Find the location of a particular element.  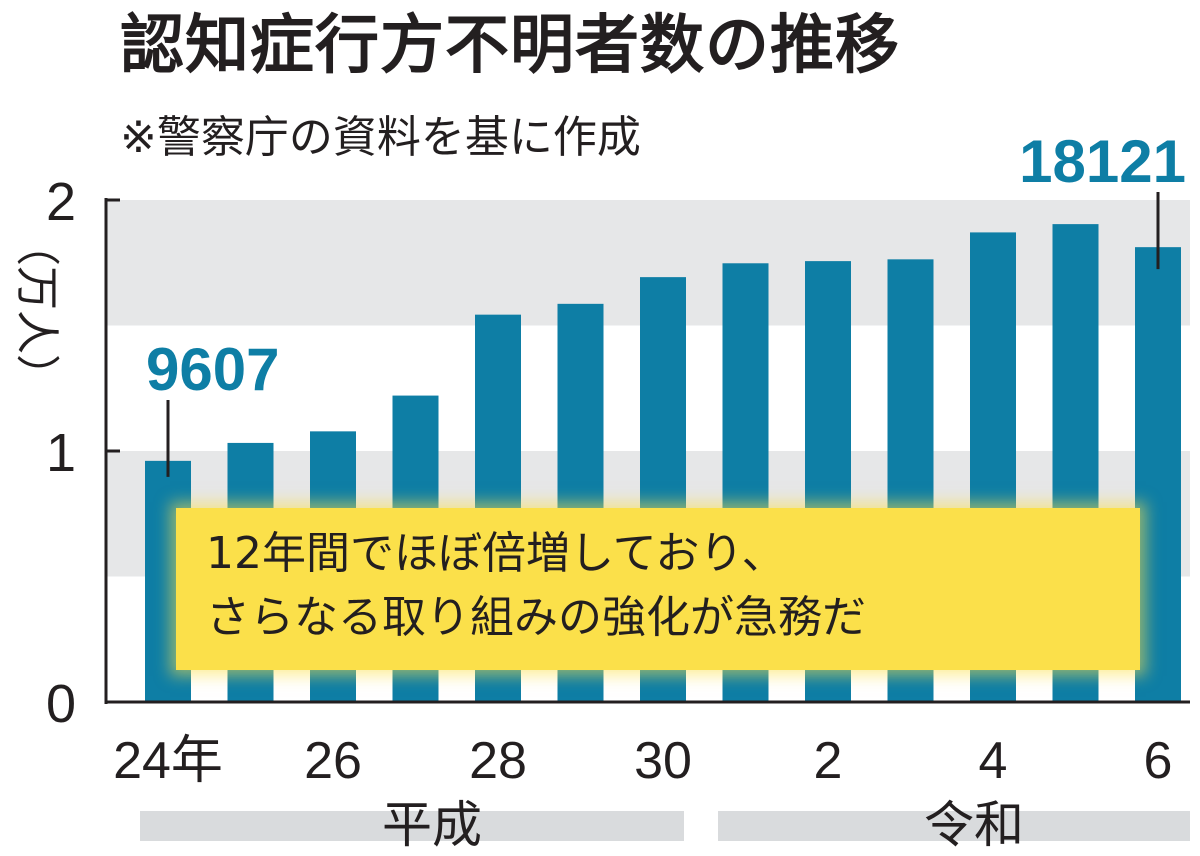

x-tick-label: 26 is located at coordinates (333, 761).